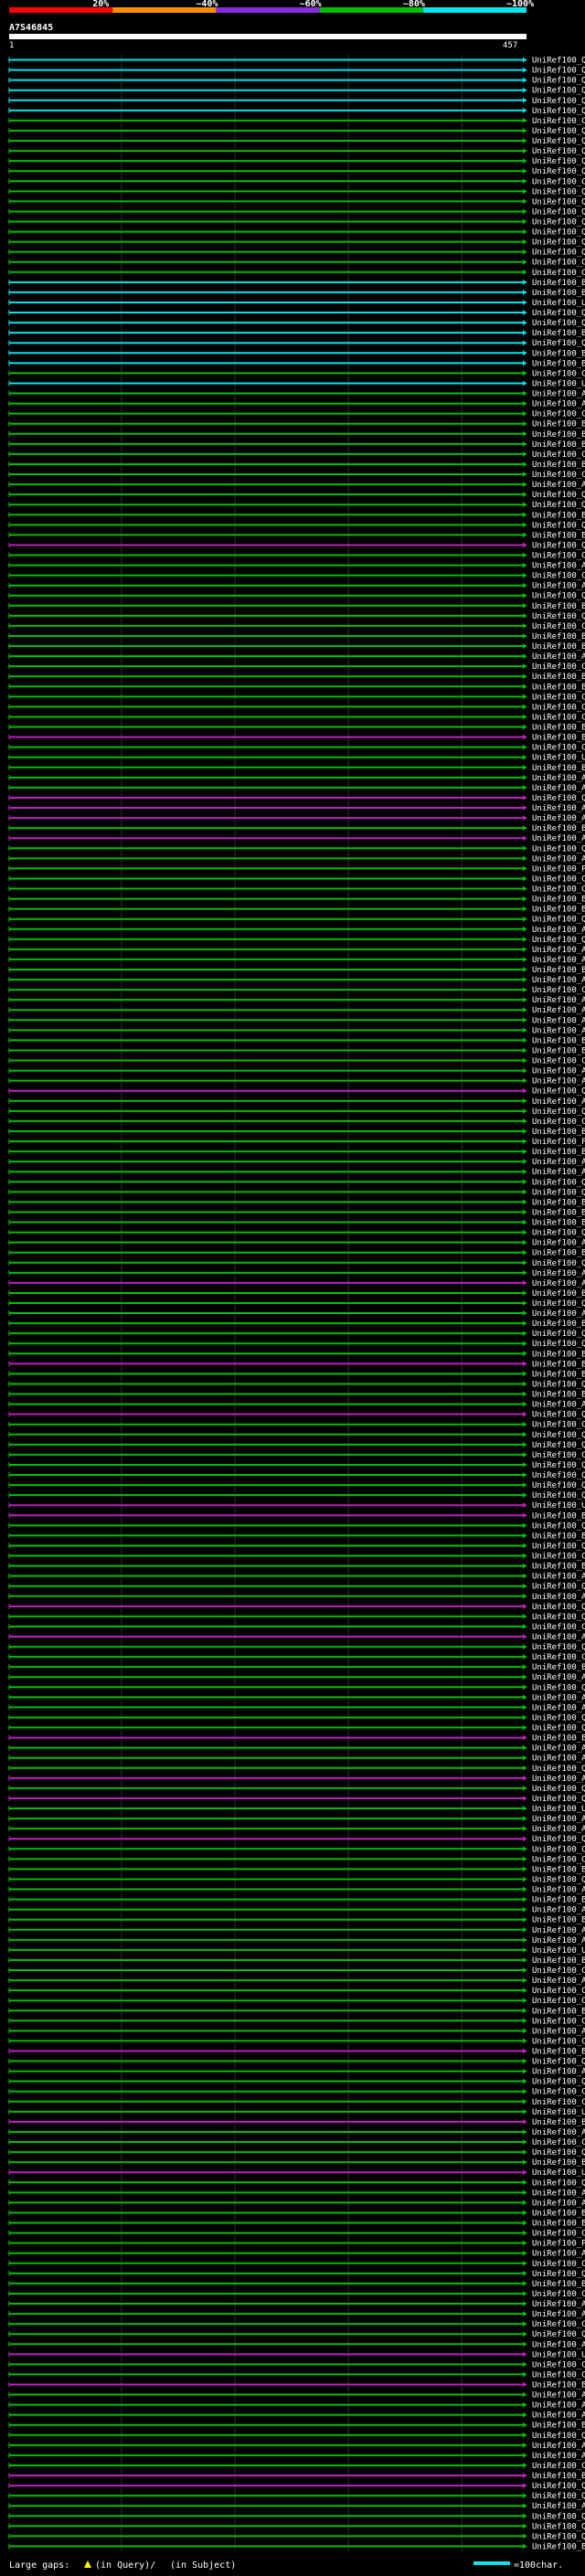  Describe the element at coordinates (559, 2234) in the screenshot. I see `subject-label: UniRef100_C0YEN4` at that location.